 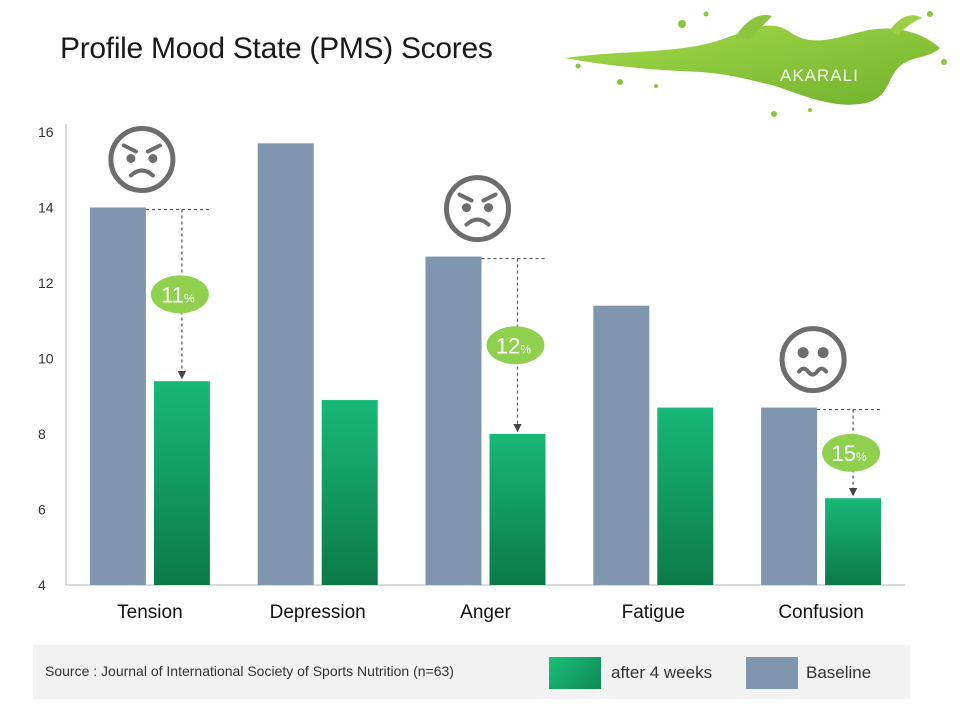 I want to click on y-tick-label: 10, so click(x=46, y=359).